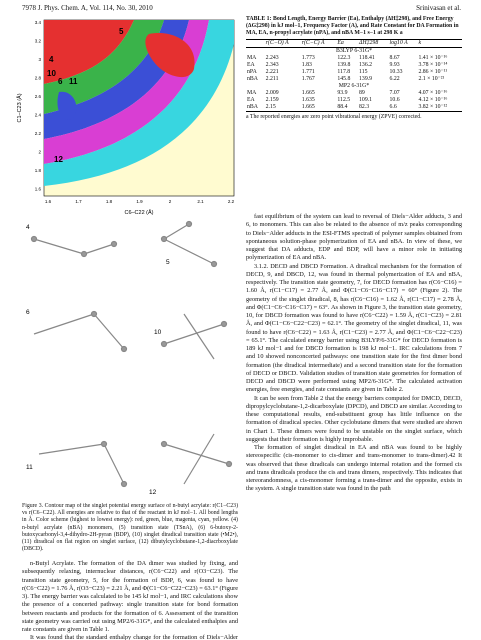  I want to click on table-cell: 115, so click(363, 72).